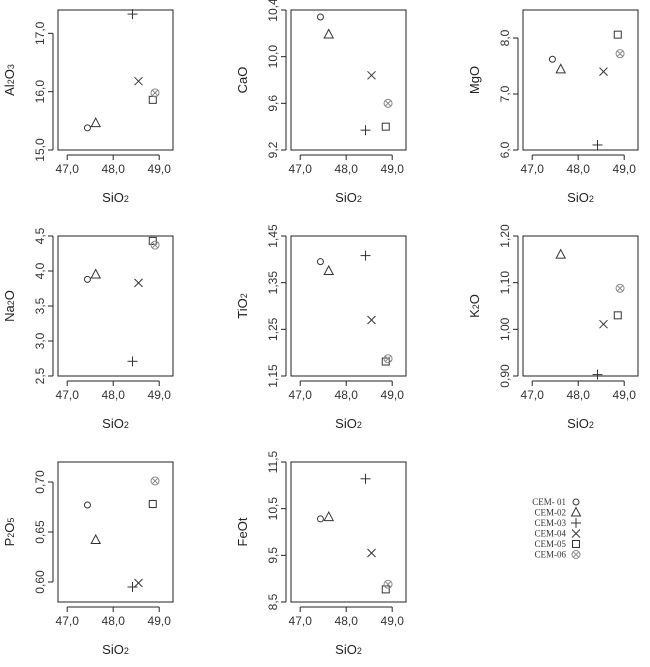 This screenshot has height=667, width=650. What do you see at coordinates (505, 329) in the screenshot?
I see `y-tick-label: 1,00` at bounding box center [505, 329].